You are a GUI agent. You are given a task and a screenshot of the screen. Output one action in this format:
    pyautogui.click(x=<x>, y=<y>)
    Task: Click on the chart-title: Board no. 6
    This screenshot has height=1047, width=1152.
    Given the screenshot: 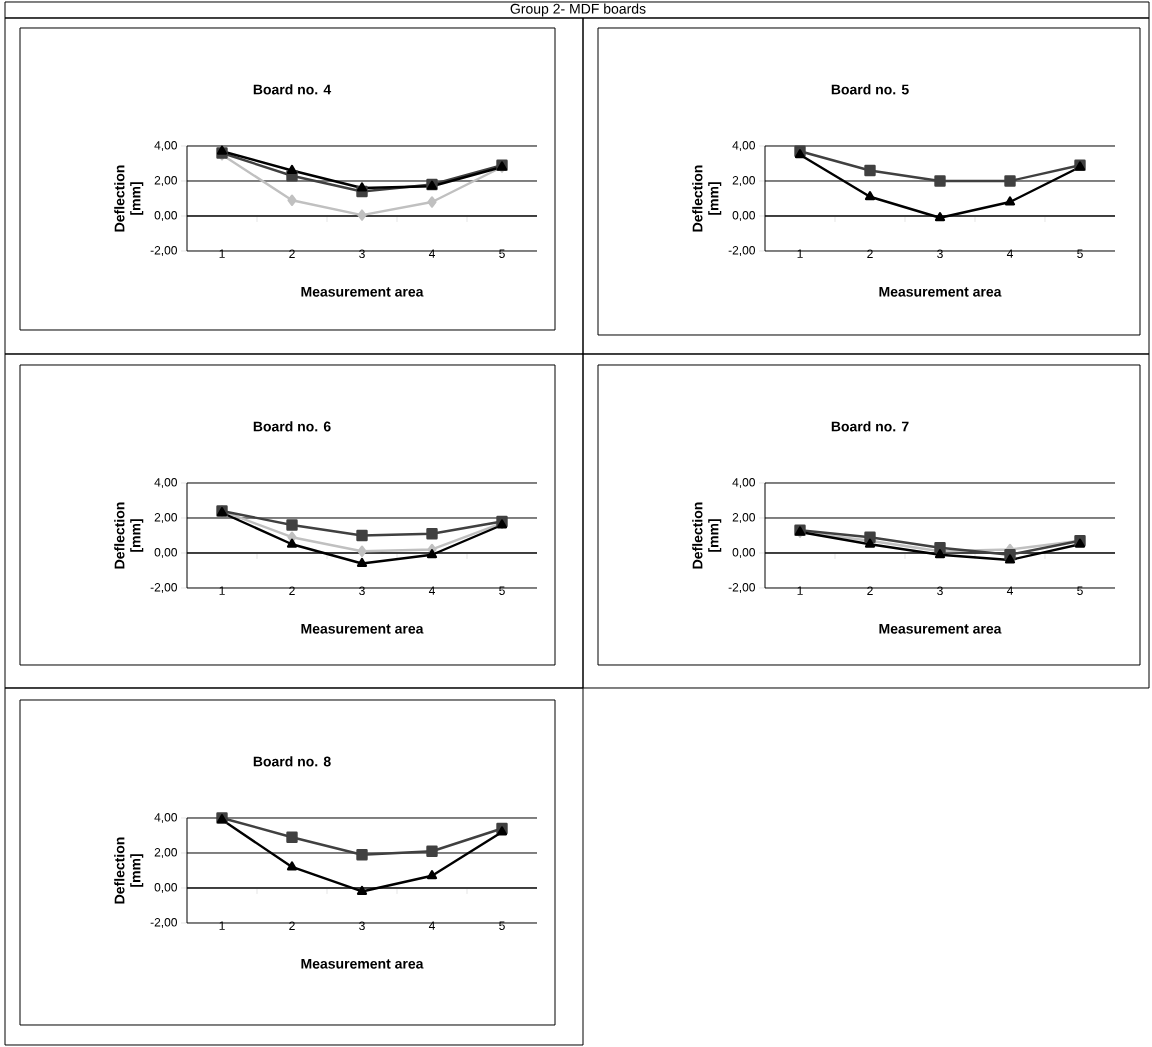 What is the action you would take?
    pyautogui.click(x=292, y=426)
    